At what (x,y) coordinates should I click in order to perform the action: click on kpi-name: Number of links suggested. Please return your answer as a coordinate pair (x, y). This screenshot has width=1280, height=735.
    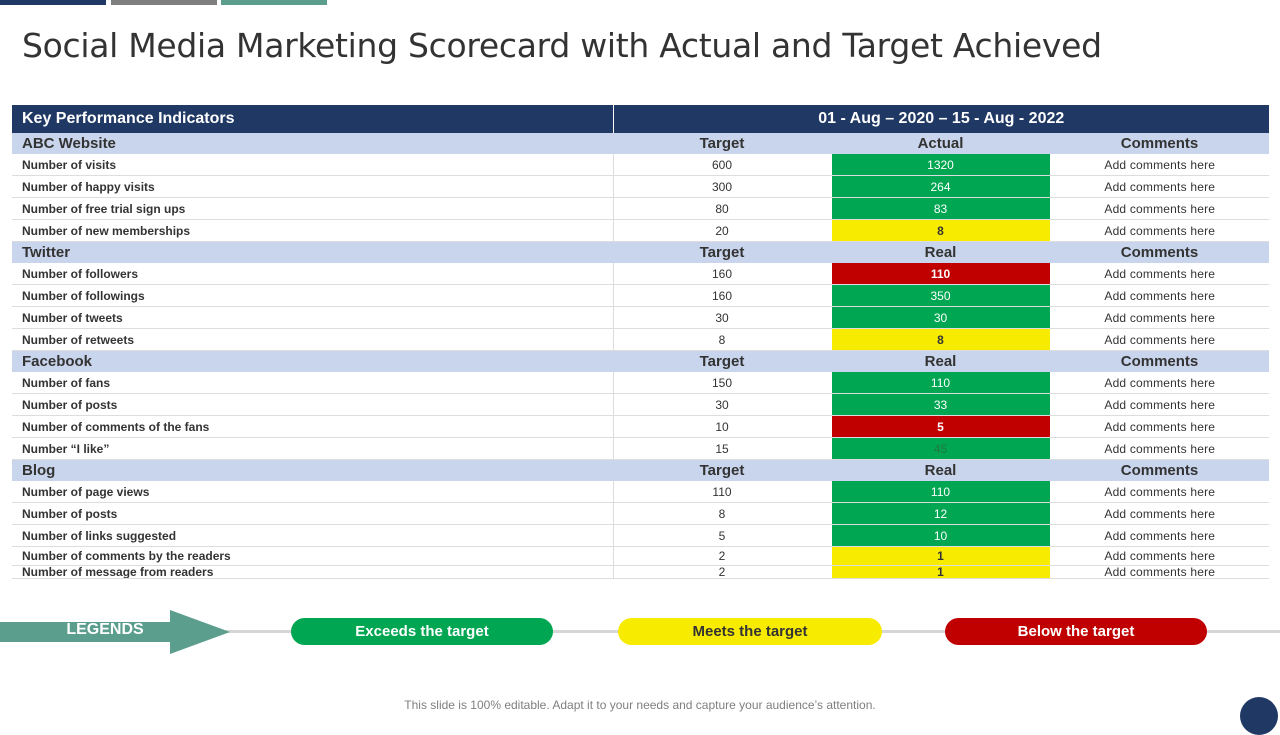
    Looking at the image, I should click on (313, 535).